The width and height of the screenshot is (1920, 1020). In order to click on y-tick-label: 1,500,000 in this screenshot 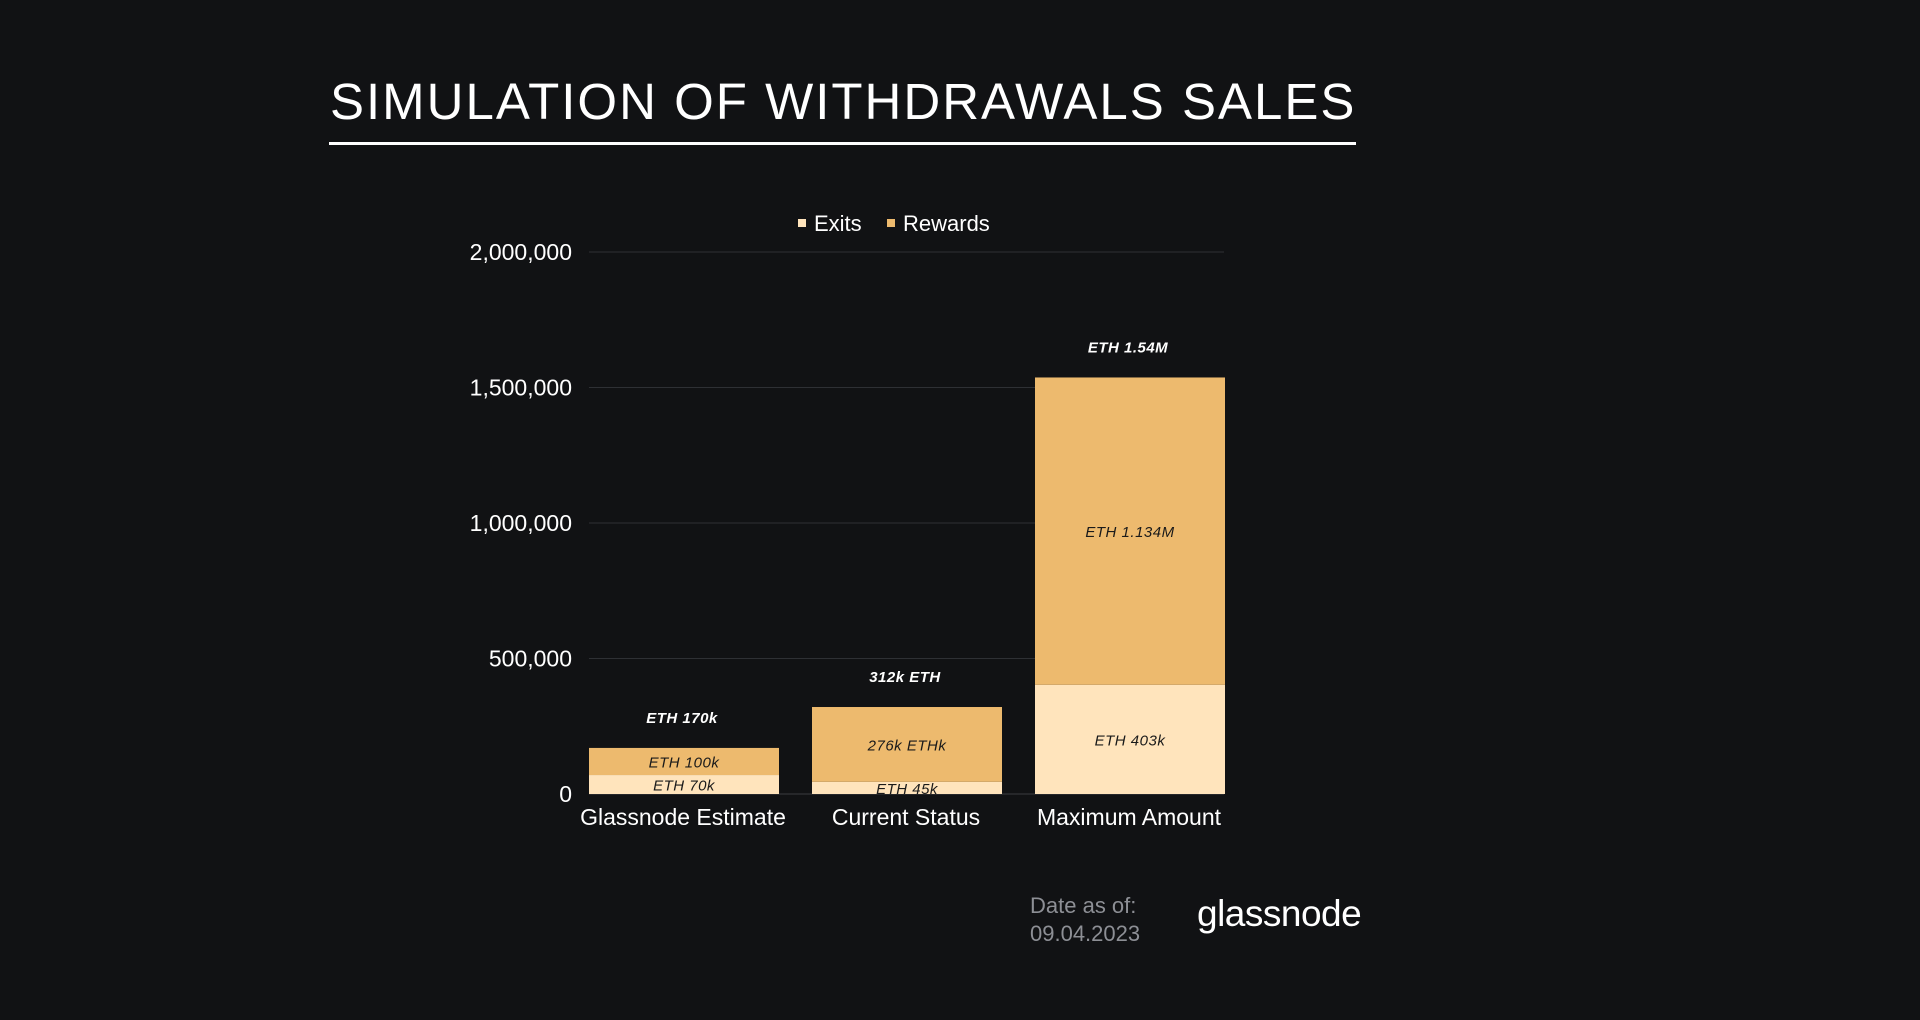, I will do `click(521, 388)`.